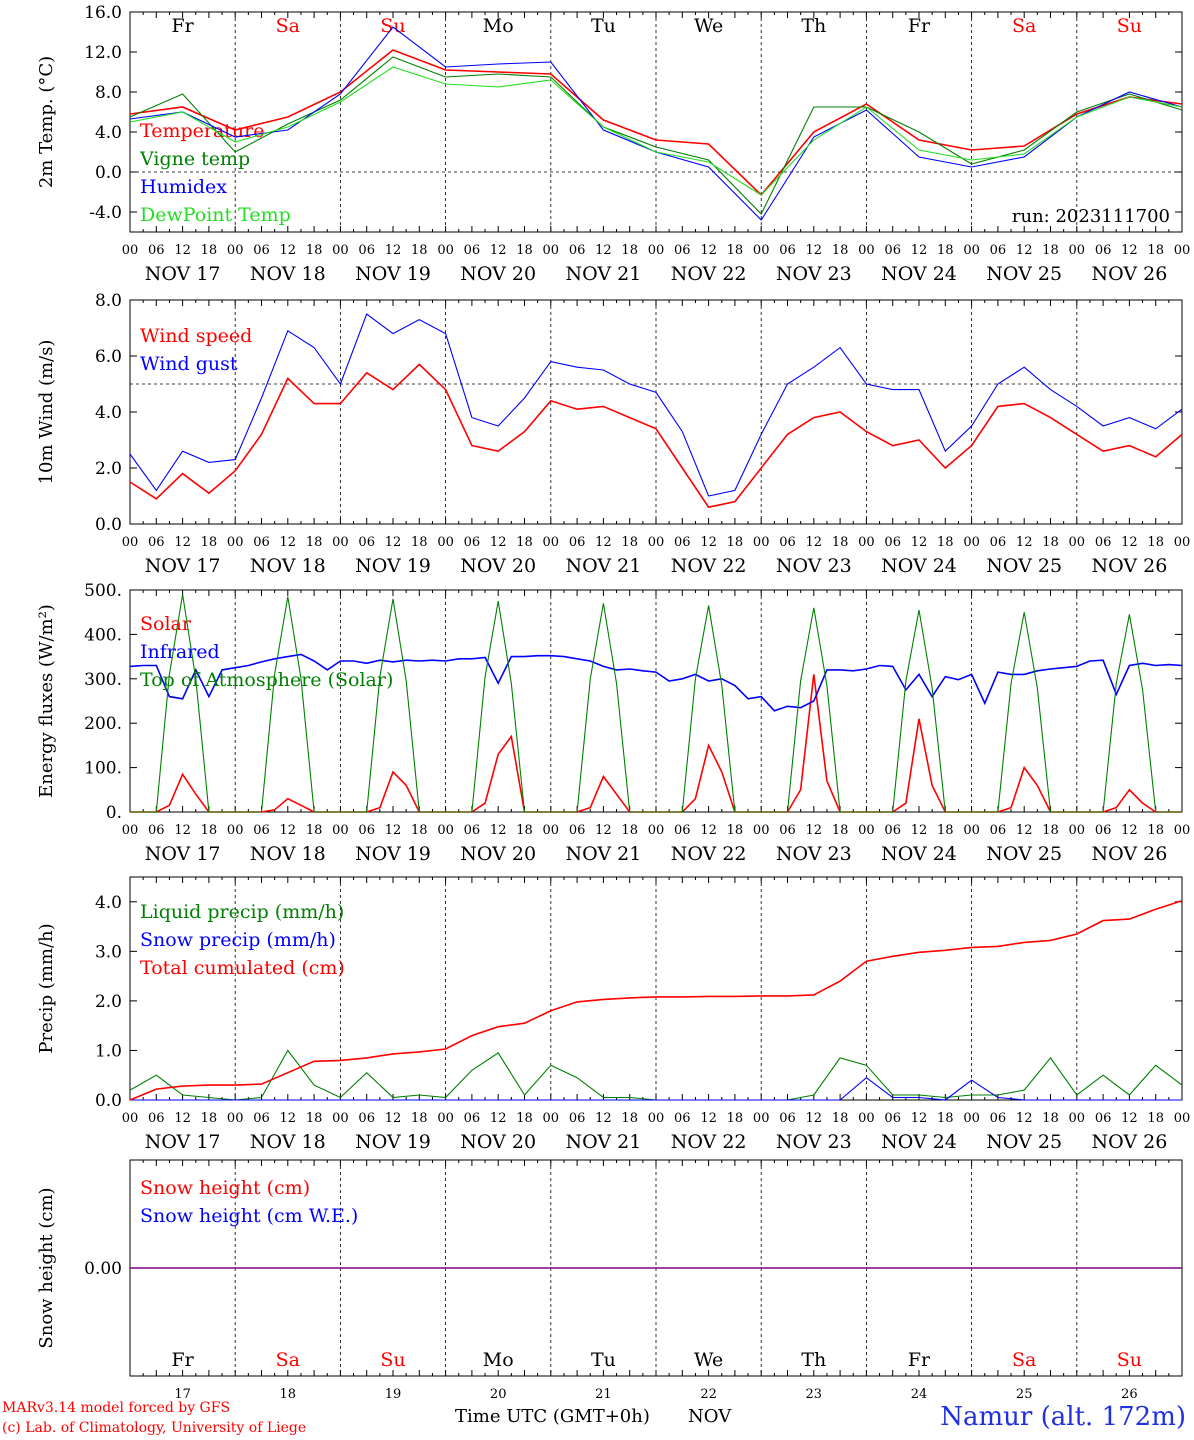  Describe the element at coordinates (183, 1142) in the screenshot. I see `x-date-label: NOV 17` at that location.